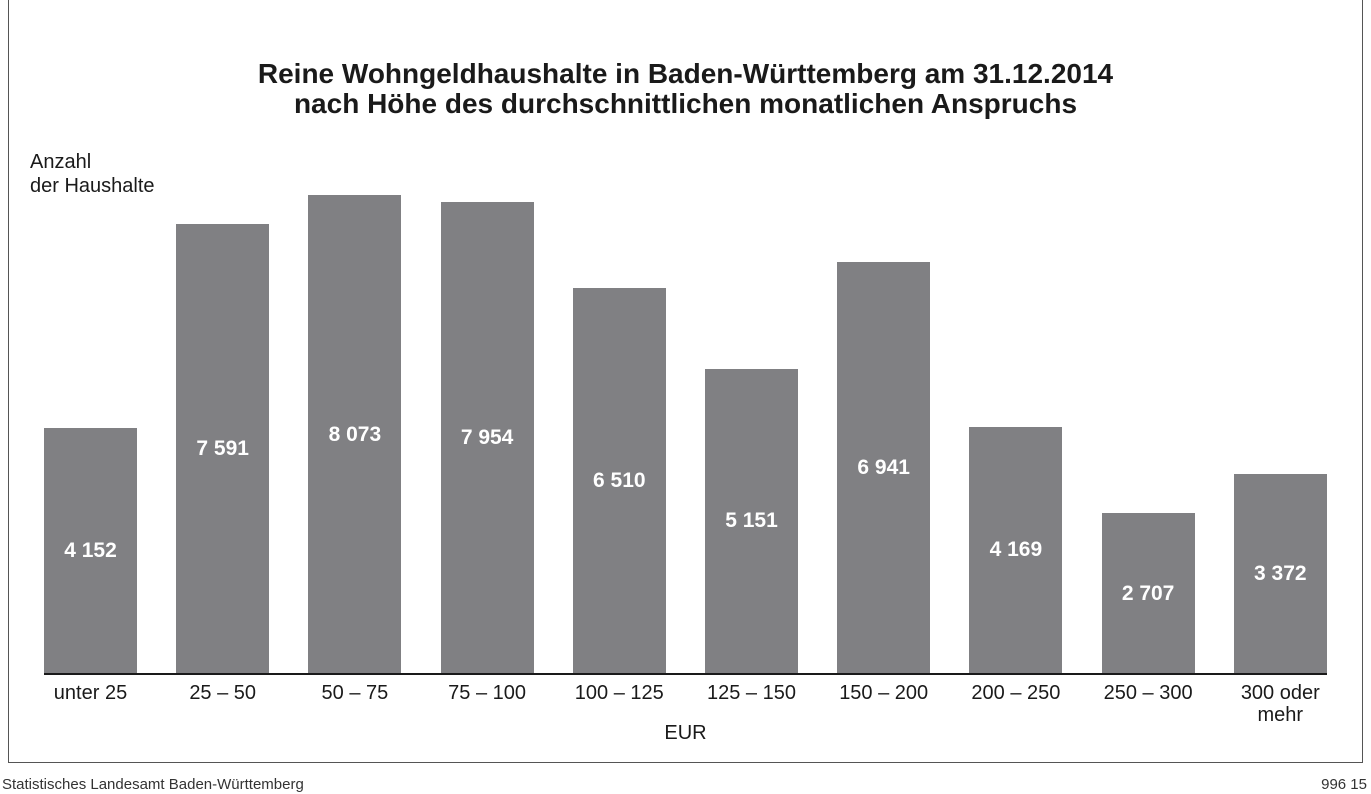  What do you see at coordinates (685, 674) in the screenshot?
I see `baseline` at bounding box center [685, 674].